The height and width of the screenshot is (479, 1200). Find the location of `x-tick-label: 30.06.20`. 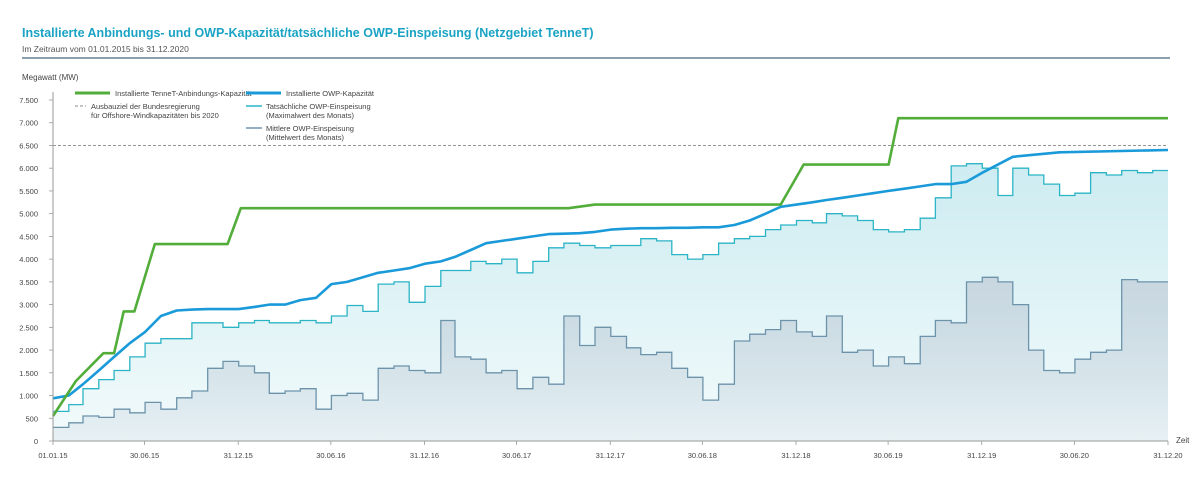

x-tick-label: 30.06.20 is located at coordinates (1074, 455).